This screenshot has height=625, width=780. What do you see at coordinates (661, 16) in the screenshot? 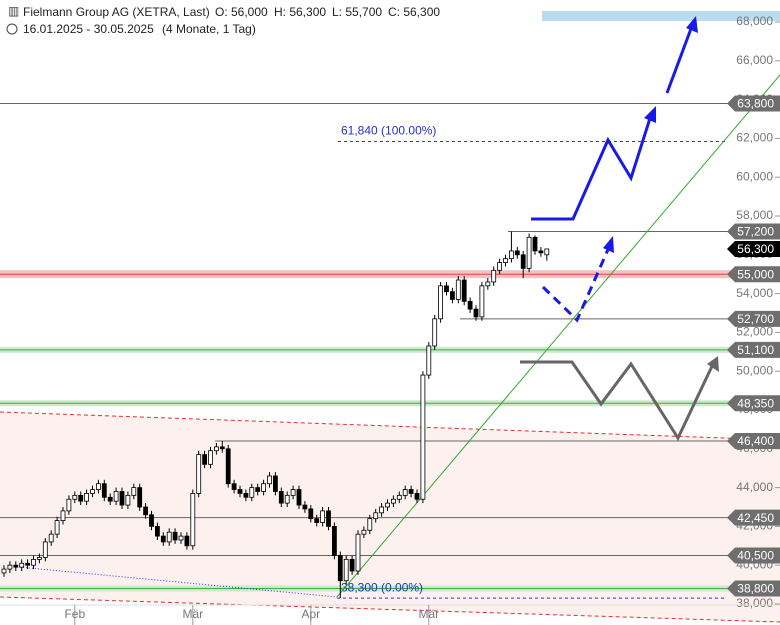
I see `target-zone` at bounding box center [661, 16].